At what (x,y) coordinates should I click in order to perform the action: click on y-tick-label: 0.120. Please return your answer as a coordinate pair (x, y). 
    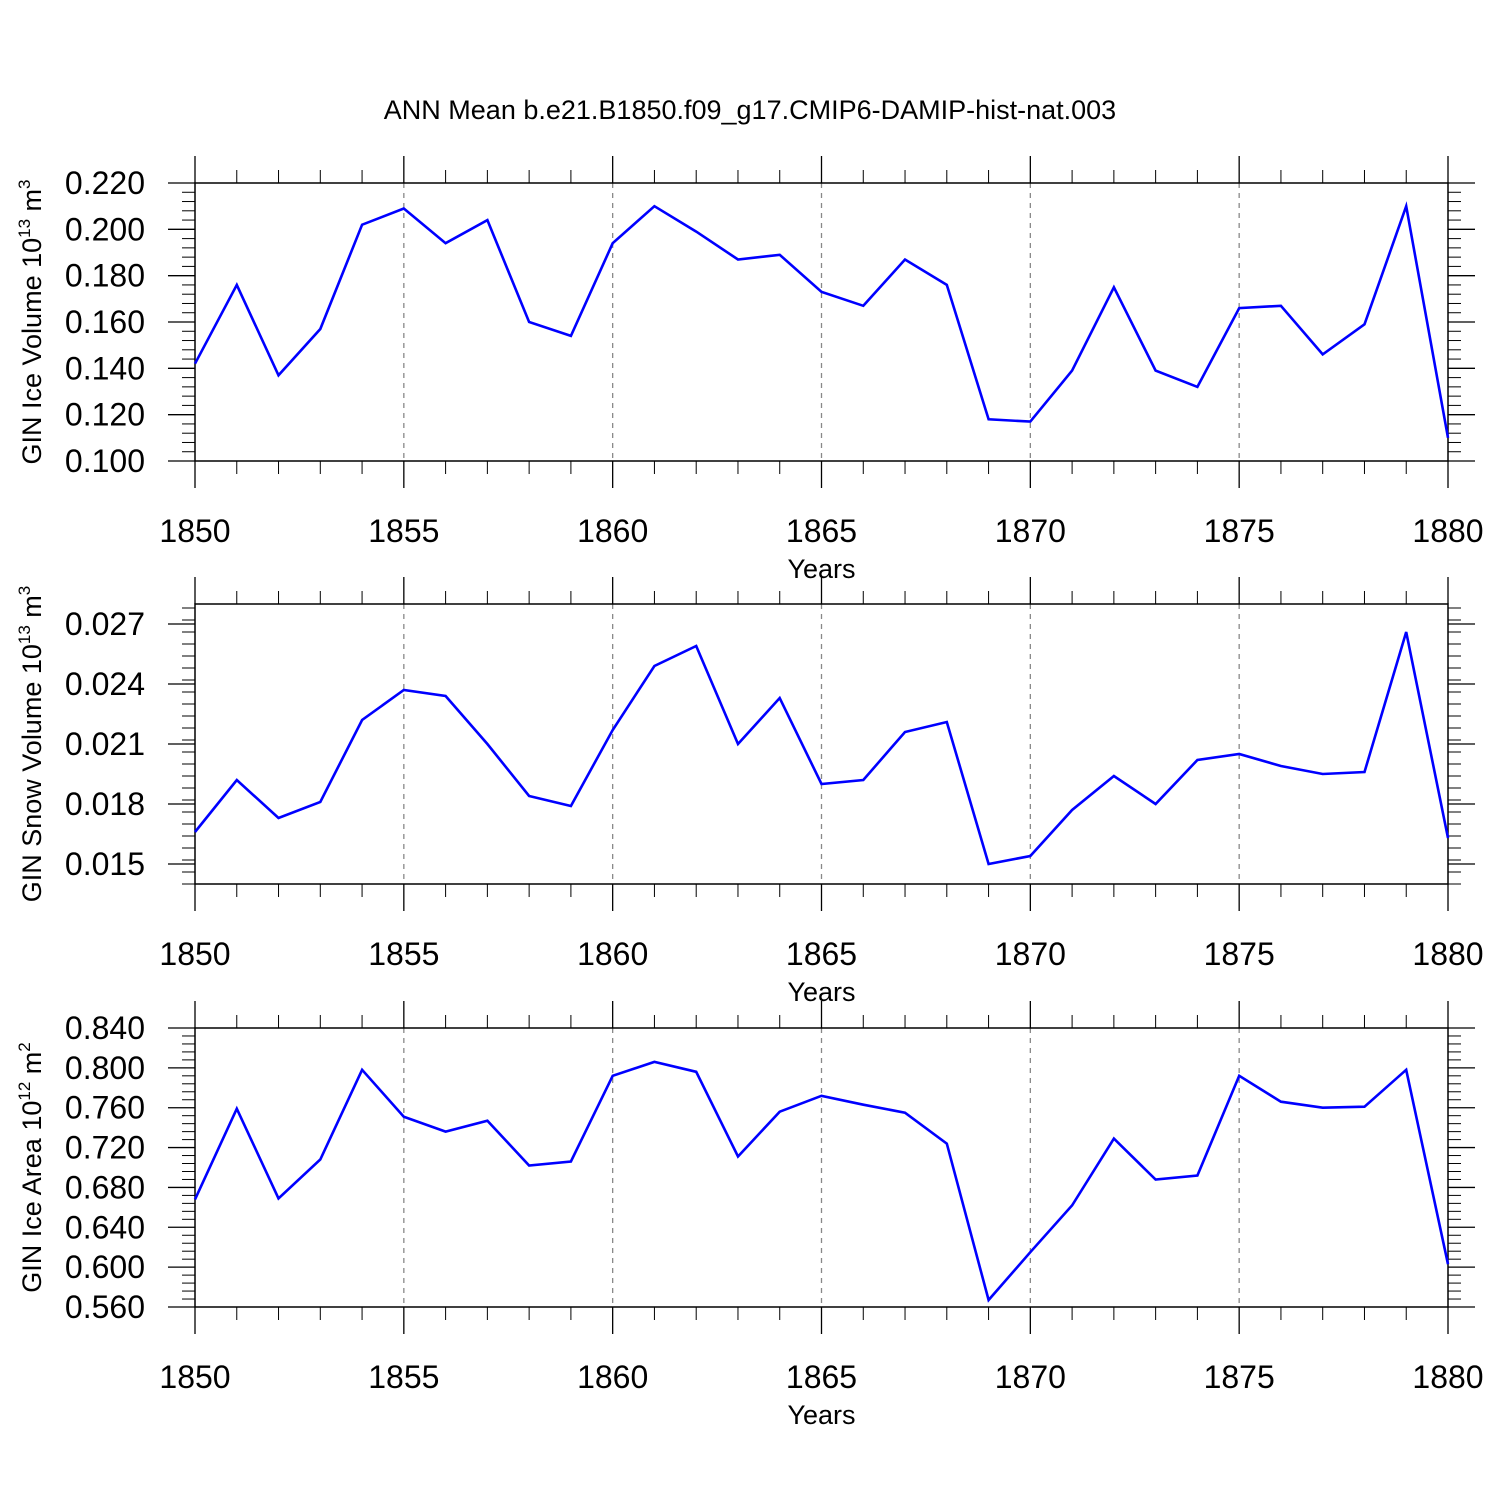
    Looking at the image, I should click on (105, 415).